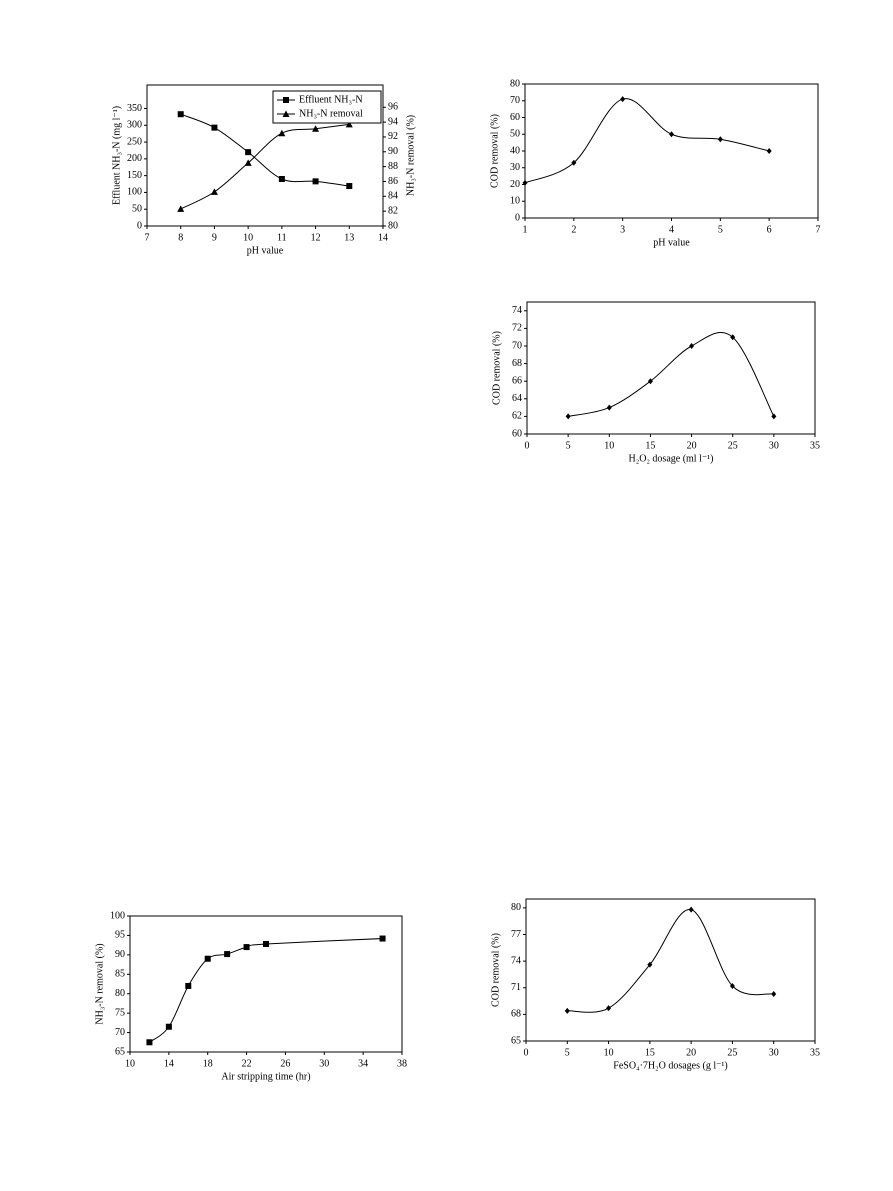 This screenshot has height=1191, width=893. Describe the element at coordinates (99, 983) in the screenshot. I see `y-axis-title: NH₃-N removal (%)` at that location.